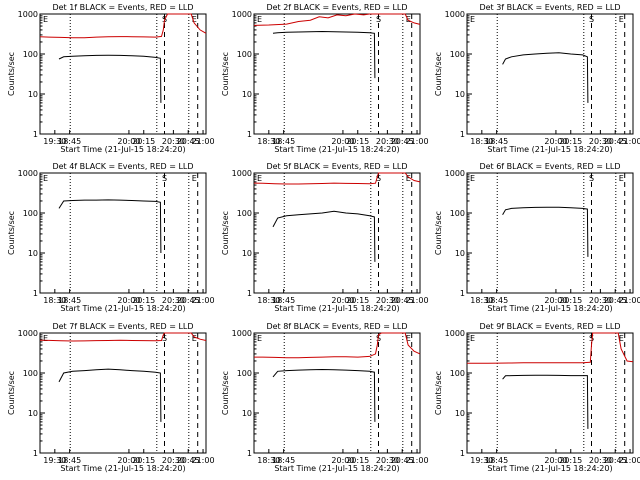  I want to click on panel-title: Det 3f BLACK = Events, RED = LLD, so click(549, 7).